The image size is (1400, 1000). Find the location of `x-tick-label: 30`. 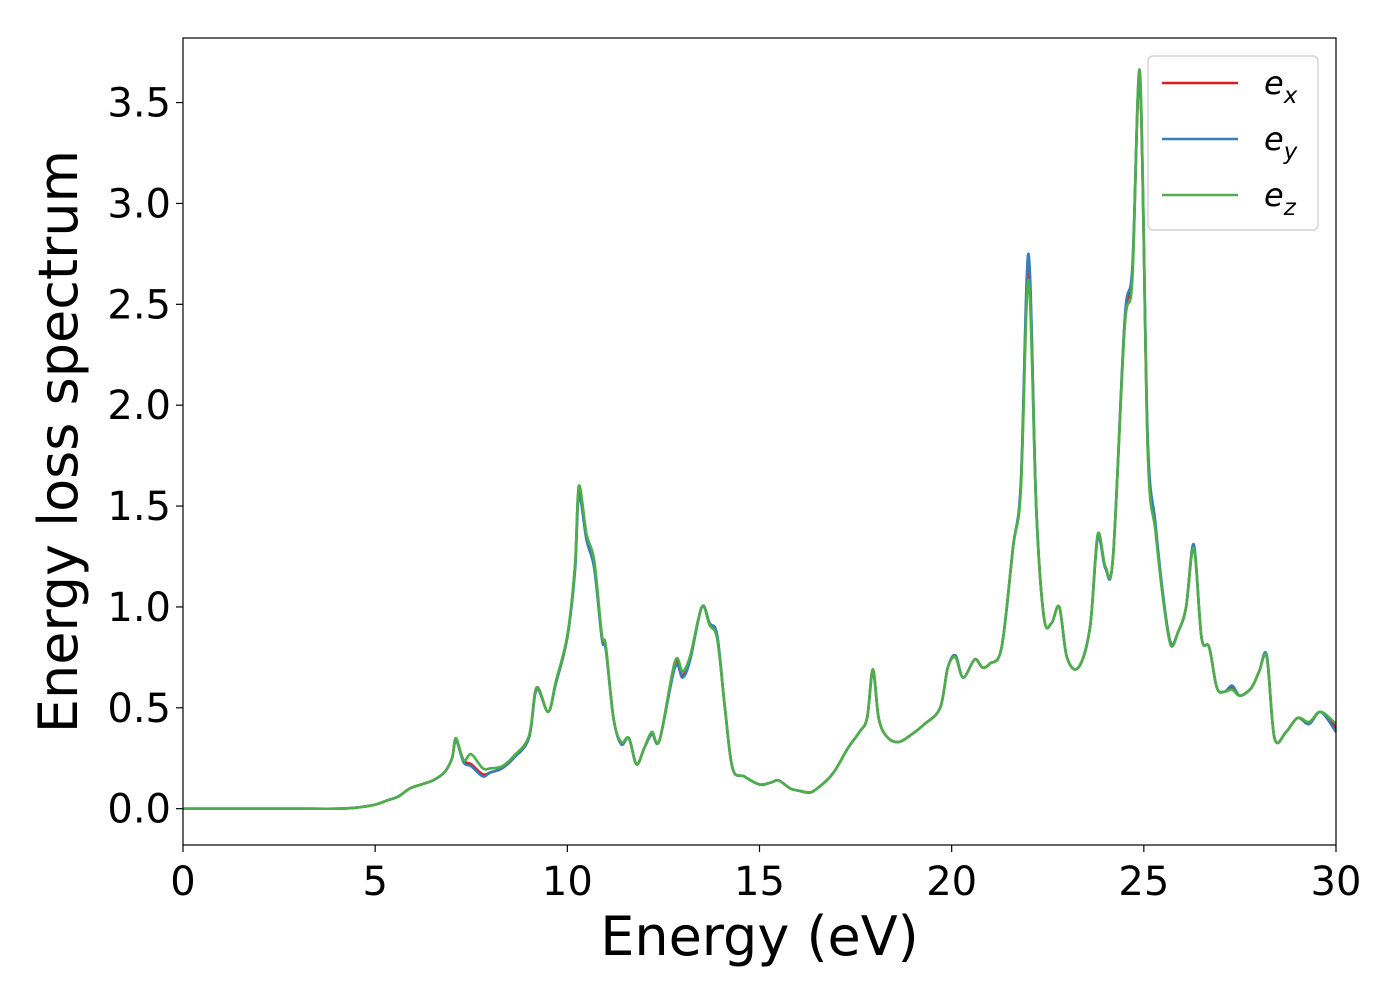

x-tick-label: 30 is located at coordinates (1336, 882).